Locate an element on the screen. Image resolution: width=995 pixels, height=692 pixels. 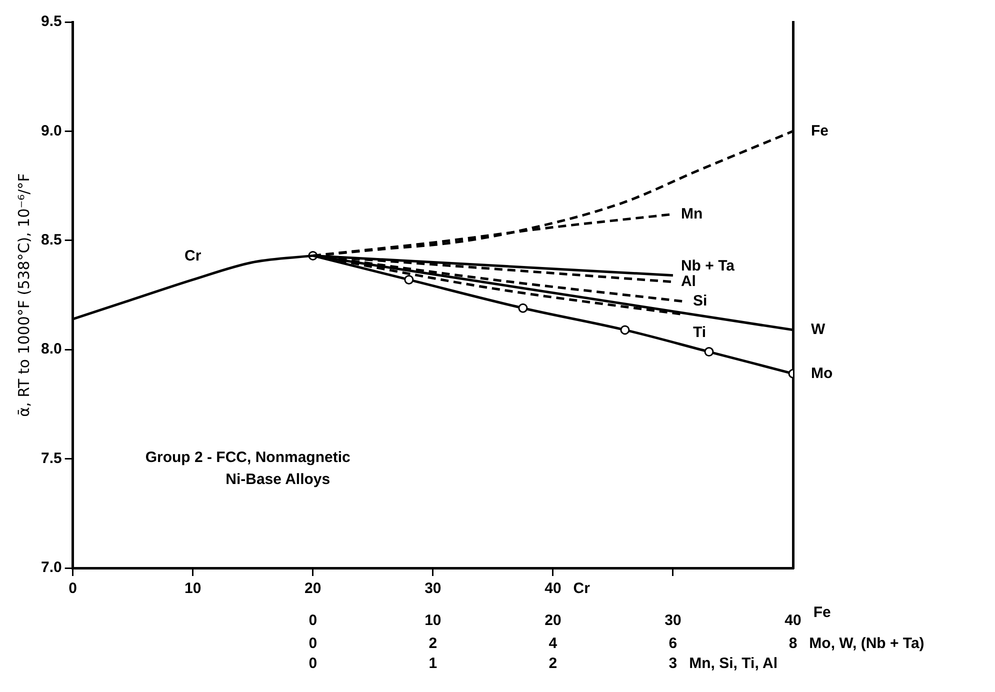
y-tick-label: 7.5 is located at coordinates (51, 458).